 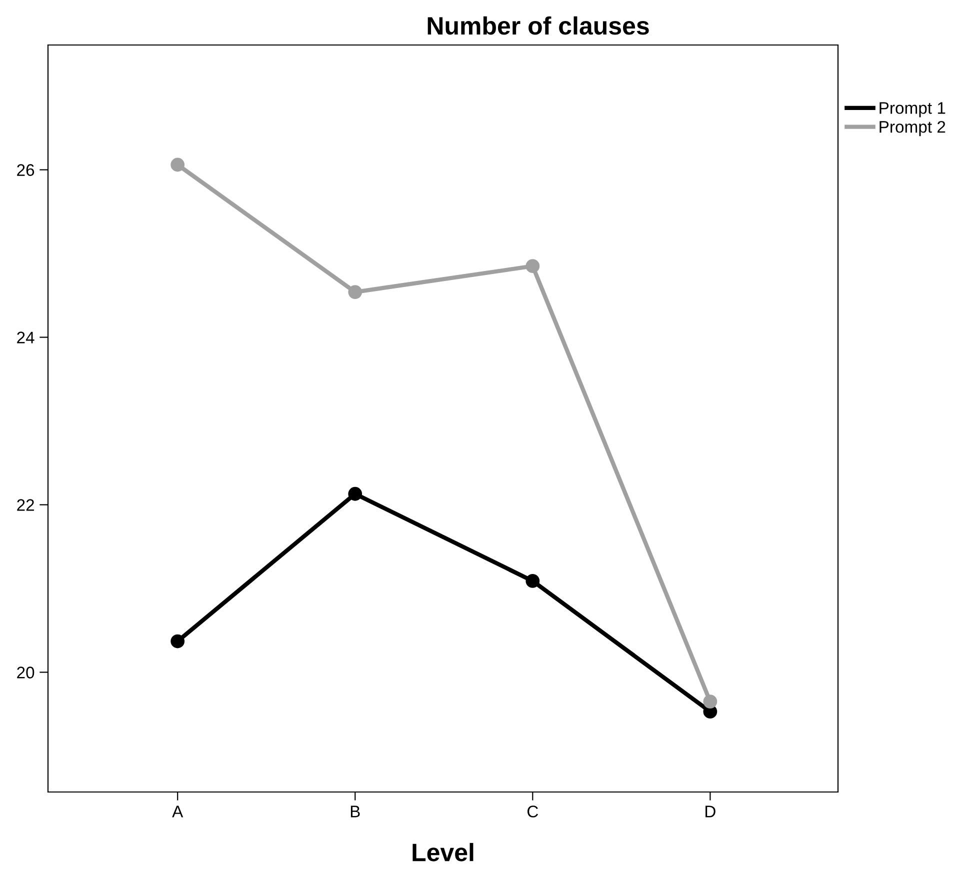 I want to click on y-tick-label: 20, so click(x=25, y=672).